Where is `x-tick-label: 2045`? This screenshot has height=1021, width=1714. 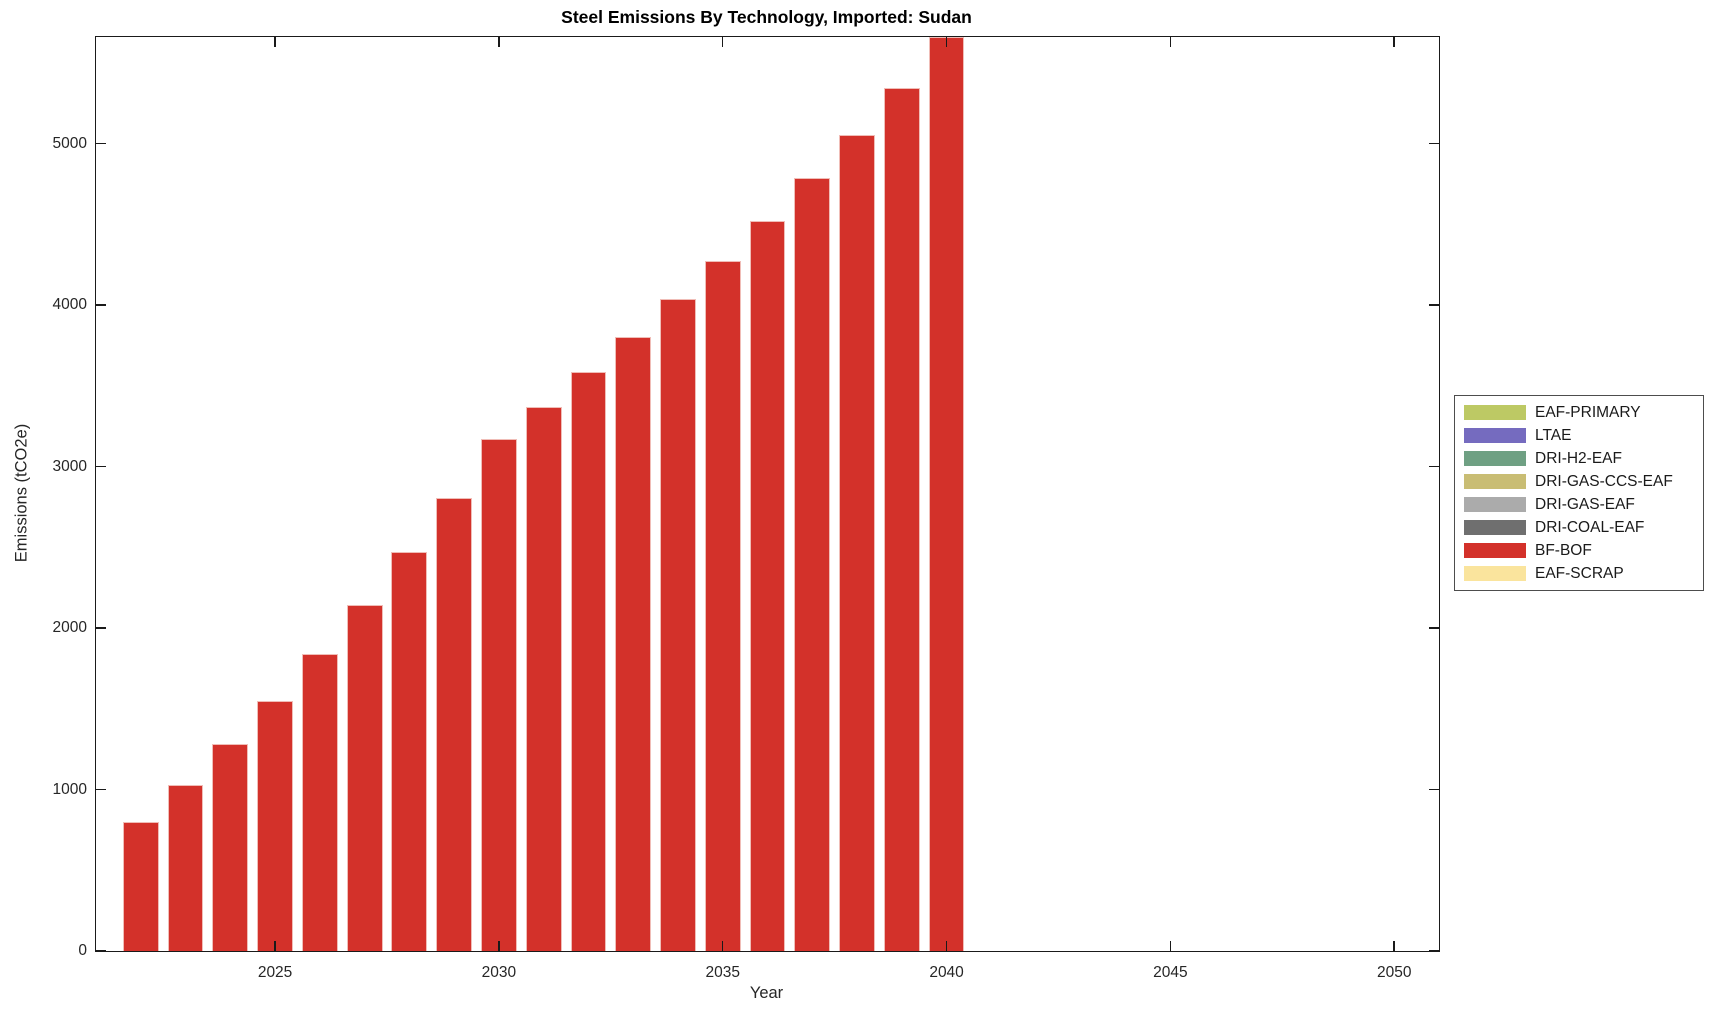
x-tick-label: 2045 is located at coordinates (1170, 972).